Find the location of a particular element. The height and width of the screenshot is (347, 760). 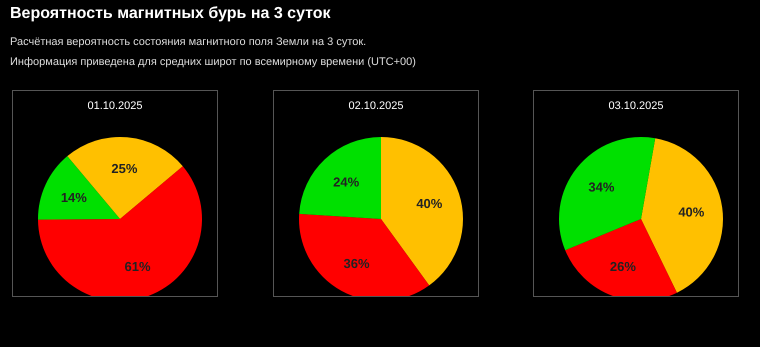

data-label: 25% is located at coordinates (124, 168).